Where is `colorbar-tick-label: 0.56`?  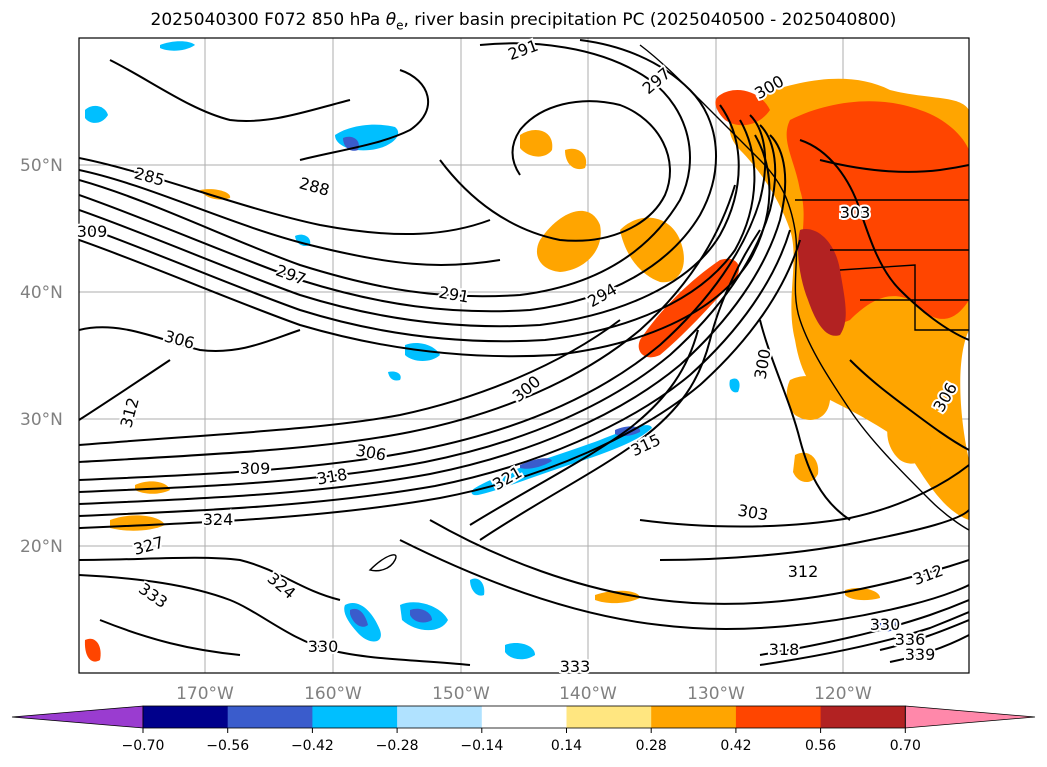 colorbar-tick-label: 0.56 is located at coordinates (820, 746).